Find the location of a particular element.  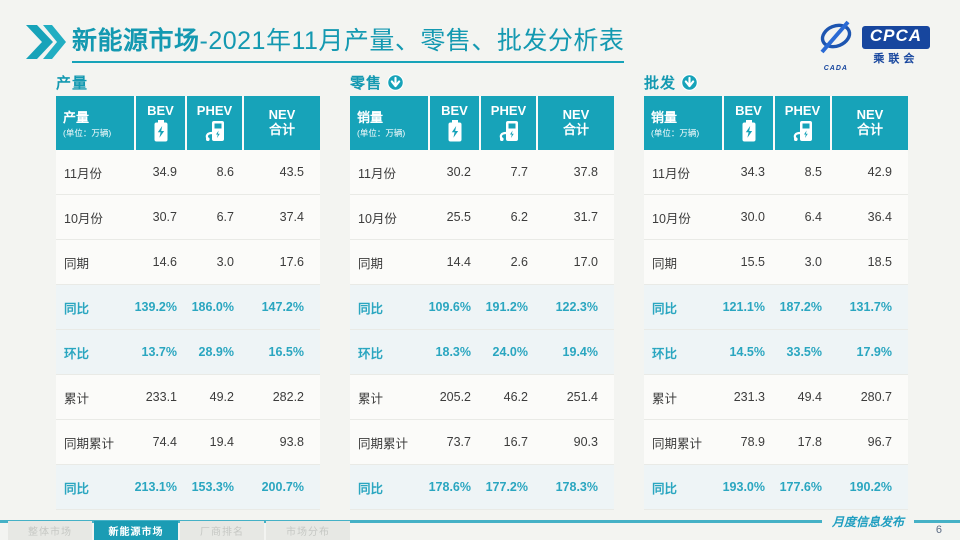

section-title-production: 产量 is located at coordinates (188, 82).